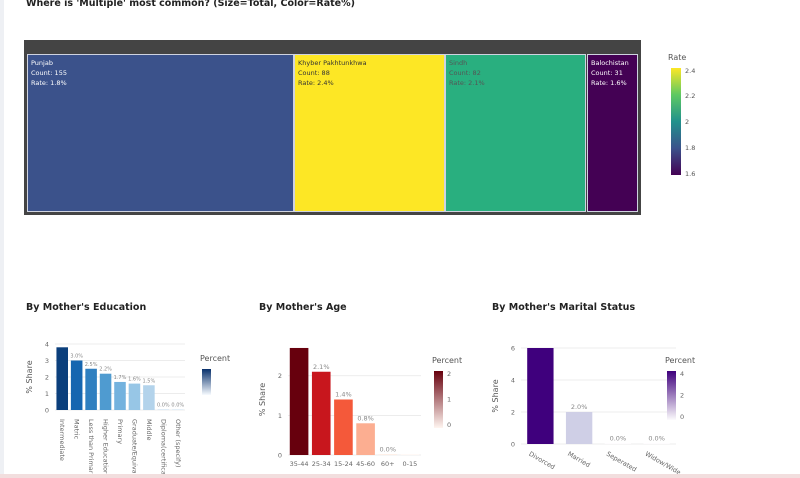 This screenshot has height=478, width=800. What do you see at coordinates (163, 446) in the screenshot?
I see `x-tick-label: Diploma(certifica` at bounding box center [163, 446].